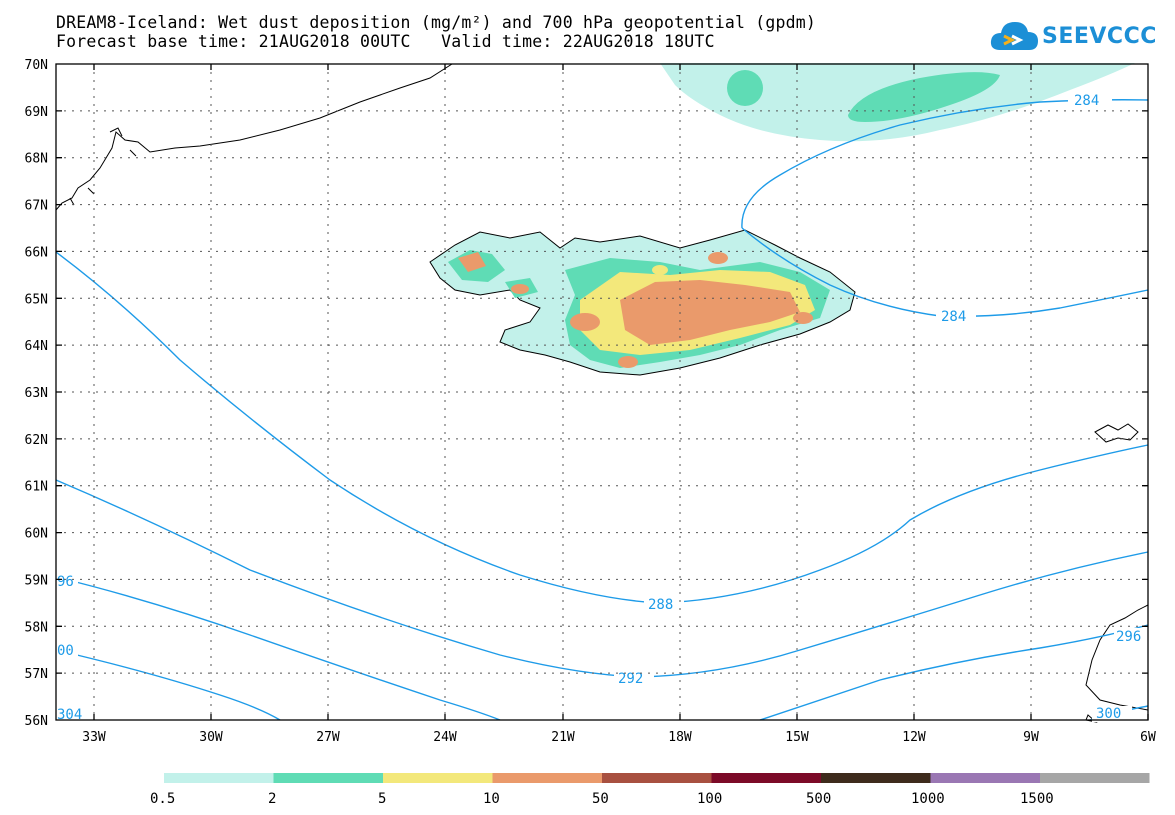 This screenshot has height=815, width=1175. I want to click on cloud-chevron-logo-icon, so click(1014, 36).